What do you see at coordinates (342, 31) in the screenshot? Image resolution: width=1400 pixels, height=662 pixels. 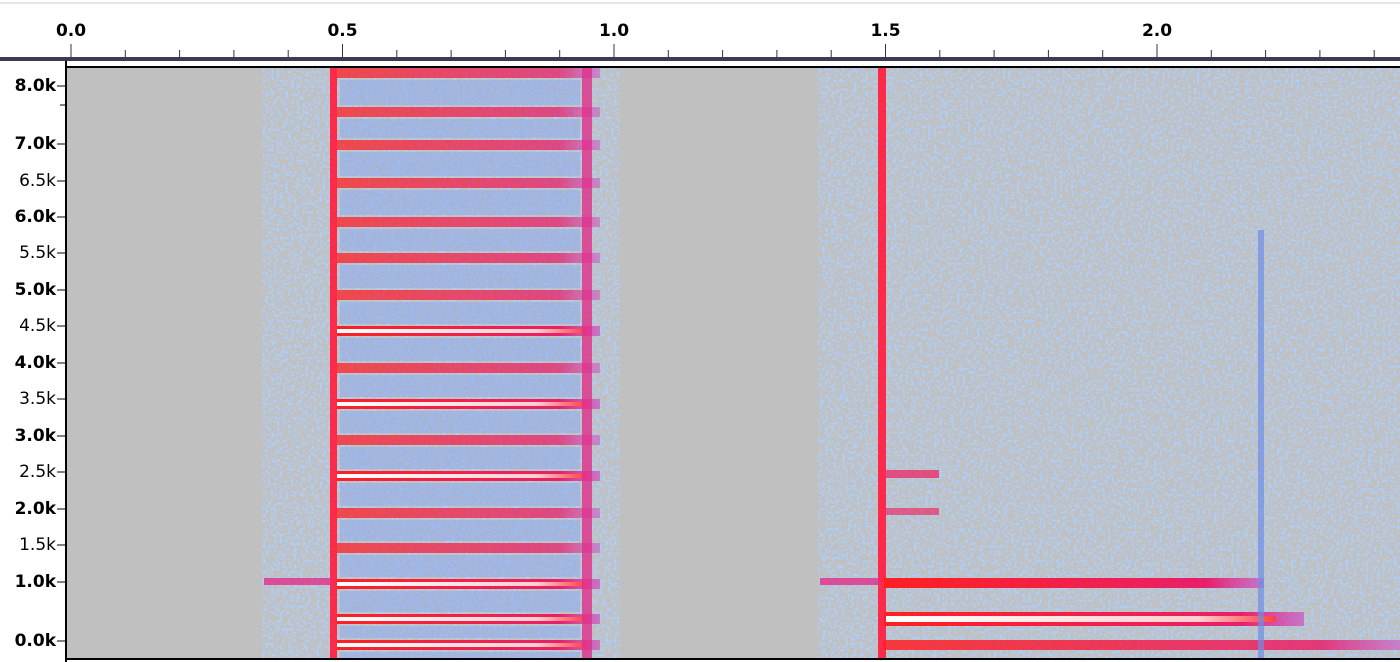 I see `time-label: 0.5` at bounding box center [342, 31].